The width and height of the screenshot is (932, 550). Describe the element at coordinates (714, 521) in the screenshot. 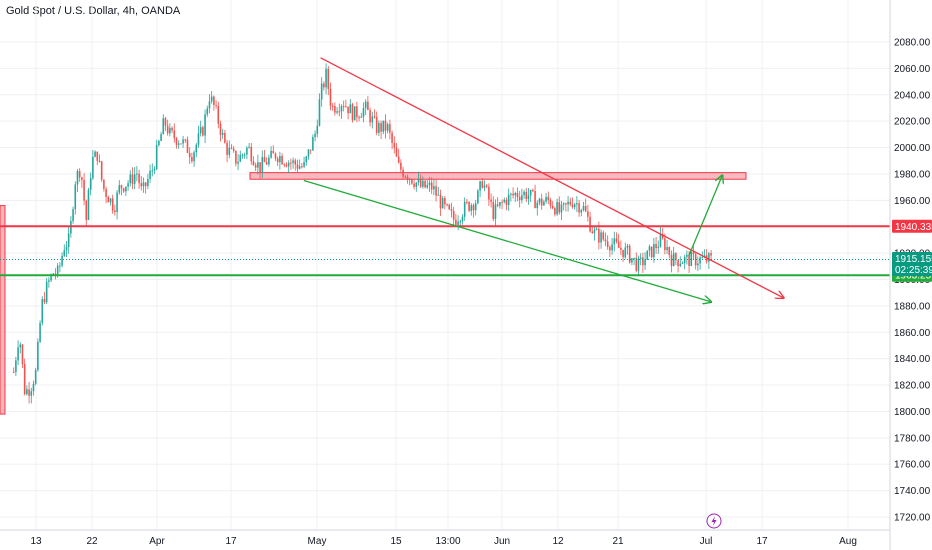

I see `lightning-icon` at that location.